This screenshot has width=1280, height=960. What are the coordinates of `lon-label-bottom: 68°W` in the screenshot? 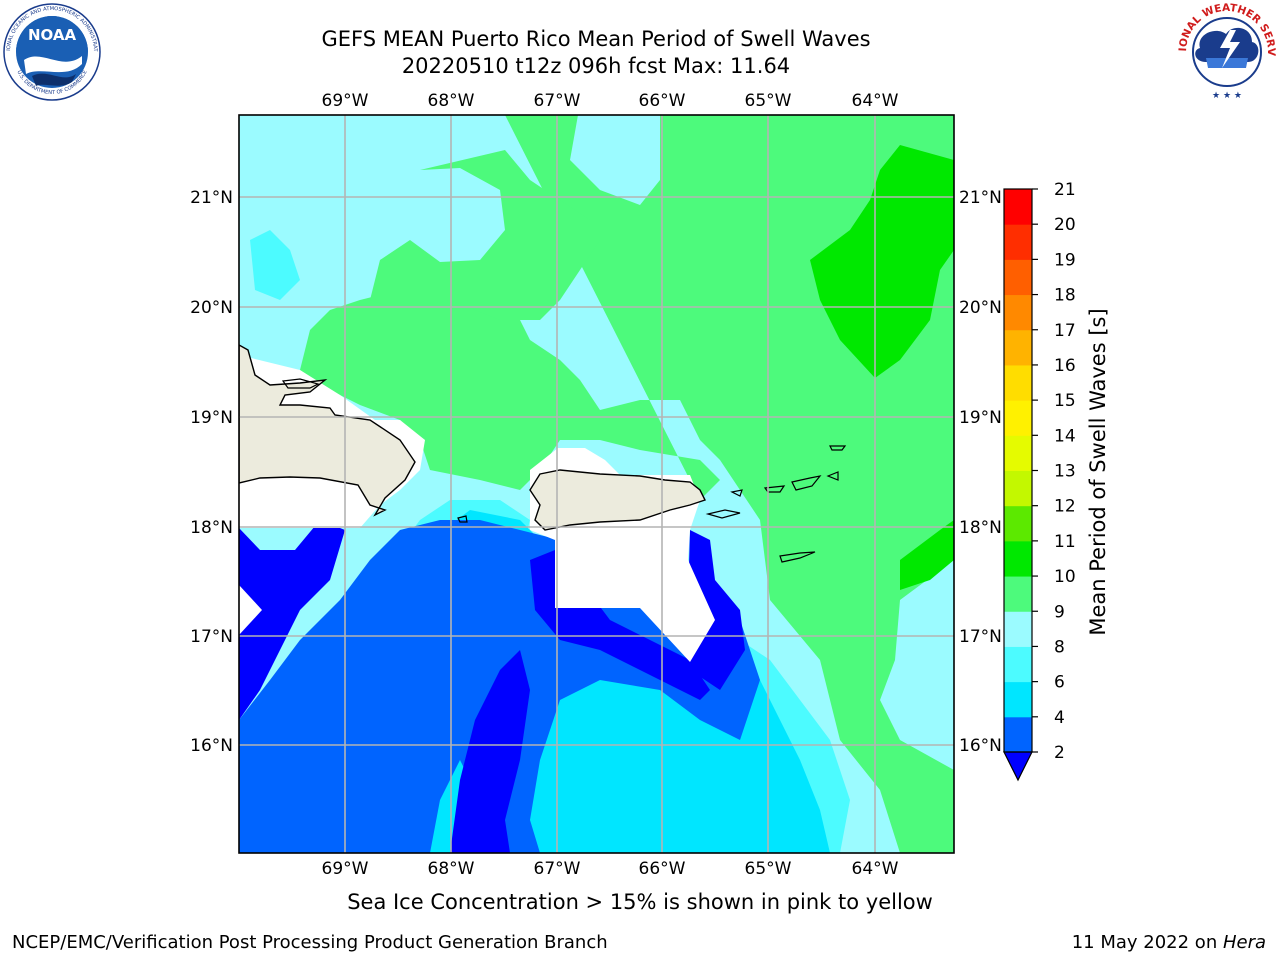 It's located at (451, 869).